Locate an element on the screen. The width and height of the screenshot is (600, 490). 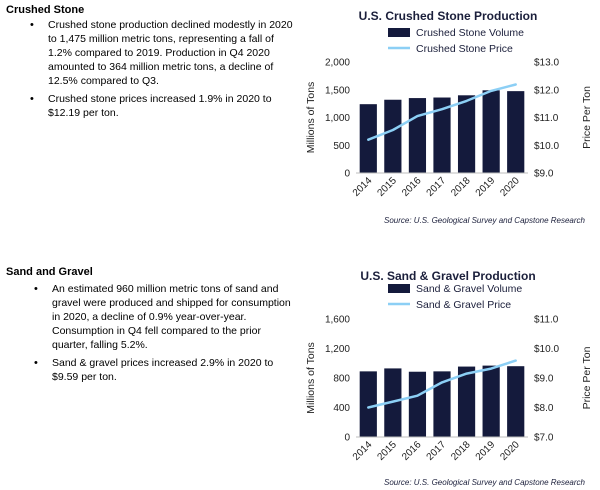
y-tick-label: 1,000 is located at coordinates (337, 118).